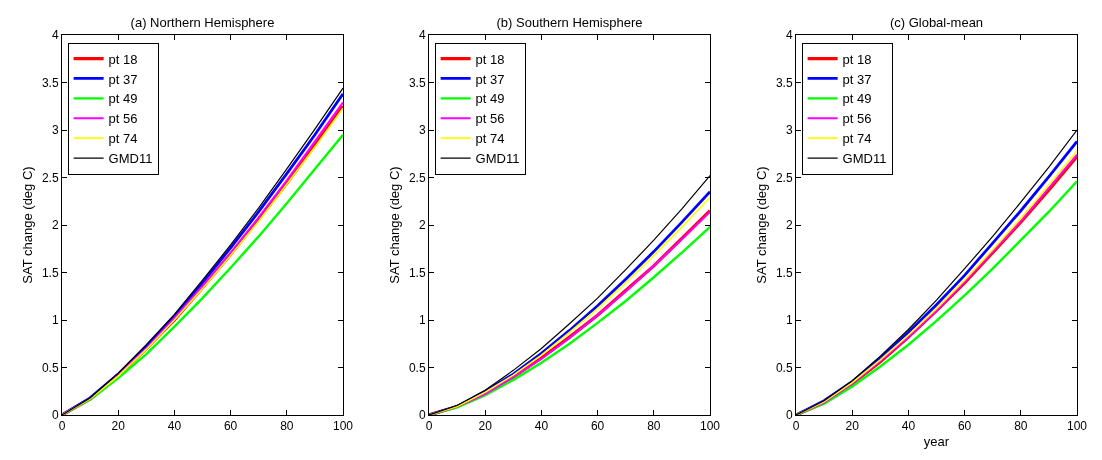 This screenshot has height=460, width=1102. What do you see at coordinates (936, 441) in the screenshot?
I see `x-axis-title: year` at bounding box center [936, 441].